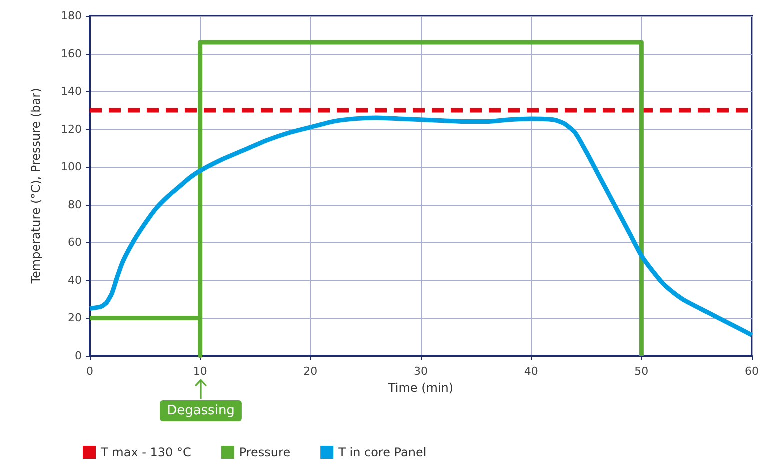 This screenshot has height=466, width=764. What do you see at coordinates (641, 371) in the screenshot?
I see `x-tick-label: 50` at bounding box center [641, 371].